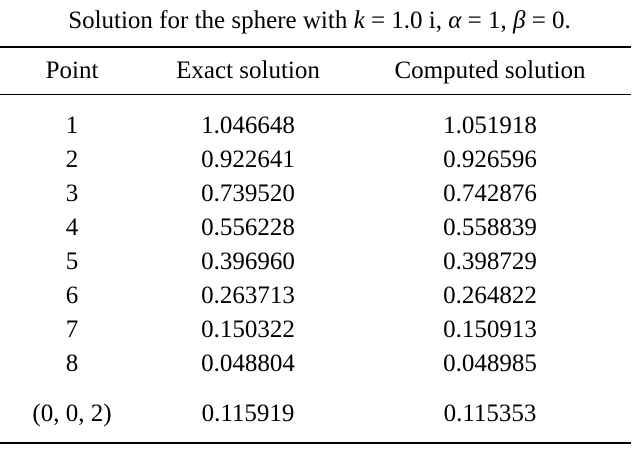 The image size is (639, 451). What do you see at coordinates (72, 159) in the screenshot?
I see `cell-point: 2` at bounding box center [72, 159].